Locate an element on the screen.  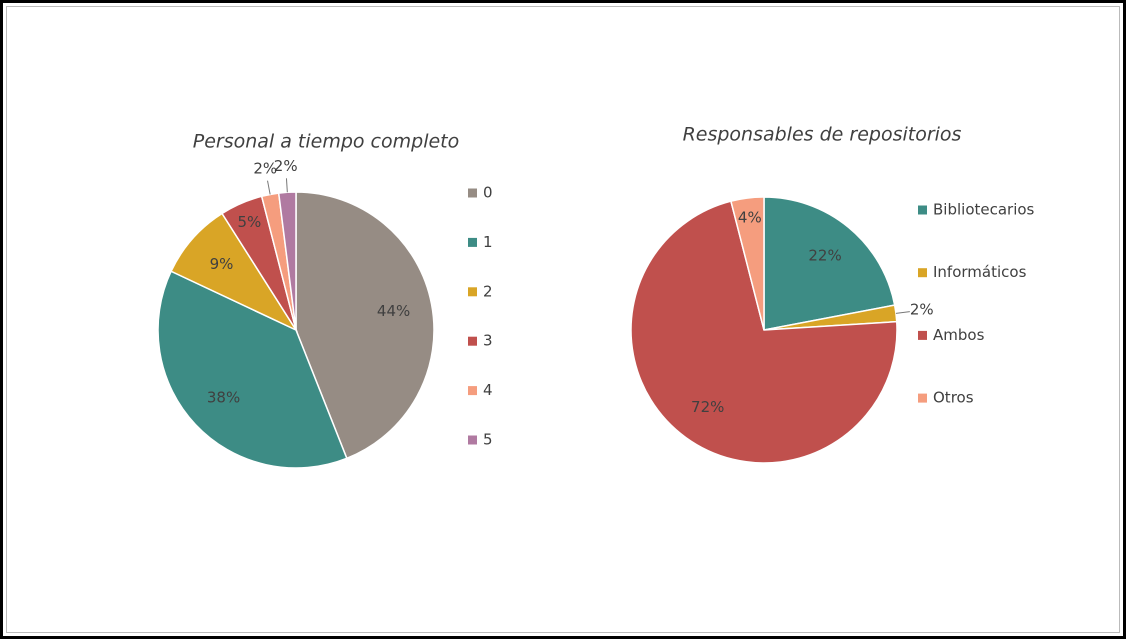
data-label: 22% is located at coordinates (824, 256).